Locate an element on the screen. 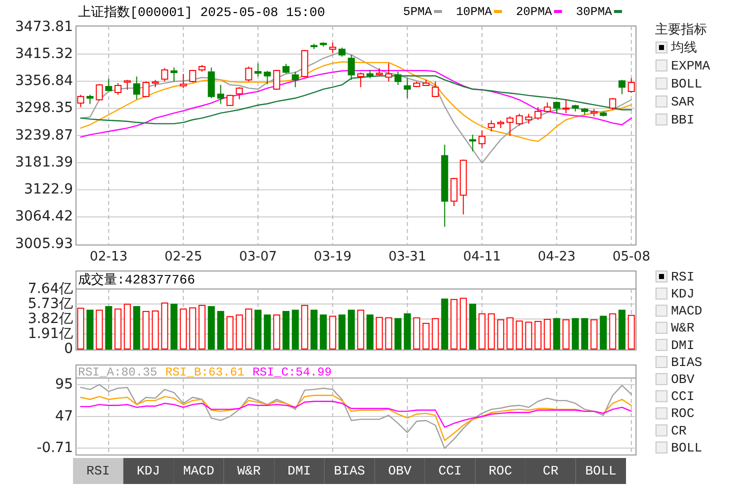  series-label: RSI_A:80.35 is located at coordinates (118, 373).